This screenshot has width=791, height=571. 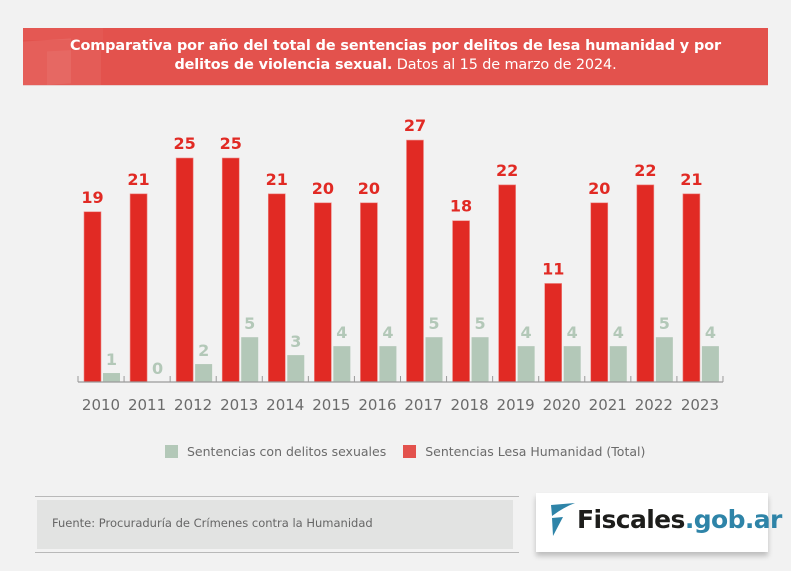 I want to click on data-label-delitos-sexuales: 0, so click(x=157, y=368).